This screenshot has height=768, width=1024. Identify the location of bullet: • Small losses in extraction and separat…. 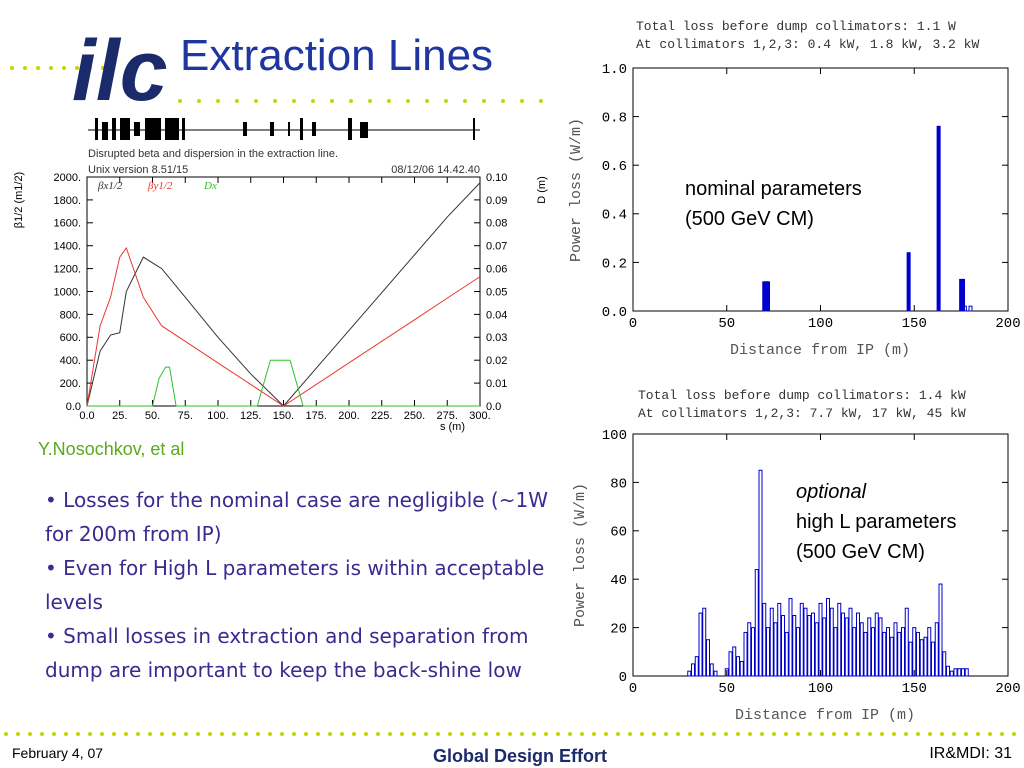
(287, 653).